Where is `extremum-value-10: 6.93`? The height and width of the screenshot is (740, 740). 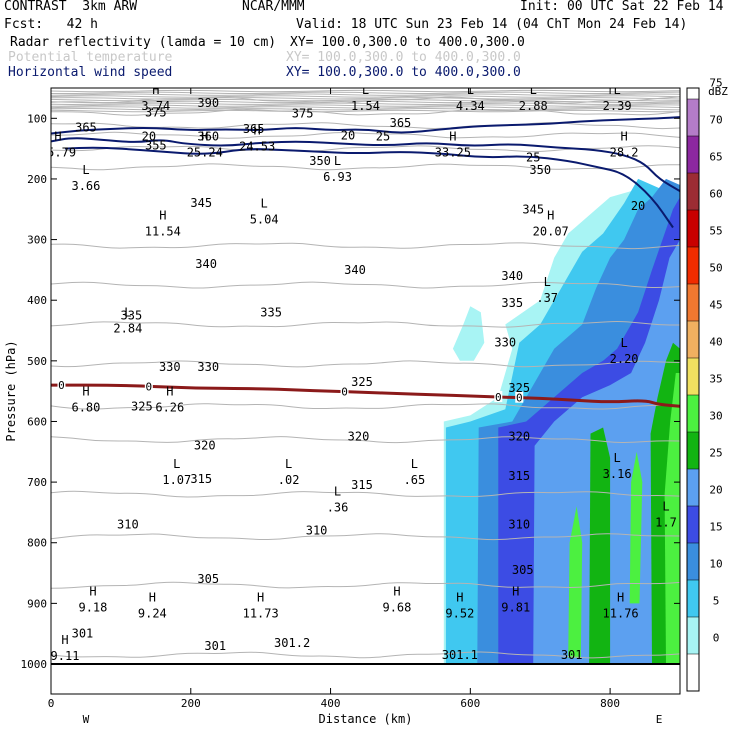 extremum-value-10: 6.93 is located at coordinates (337, 177).